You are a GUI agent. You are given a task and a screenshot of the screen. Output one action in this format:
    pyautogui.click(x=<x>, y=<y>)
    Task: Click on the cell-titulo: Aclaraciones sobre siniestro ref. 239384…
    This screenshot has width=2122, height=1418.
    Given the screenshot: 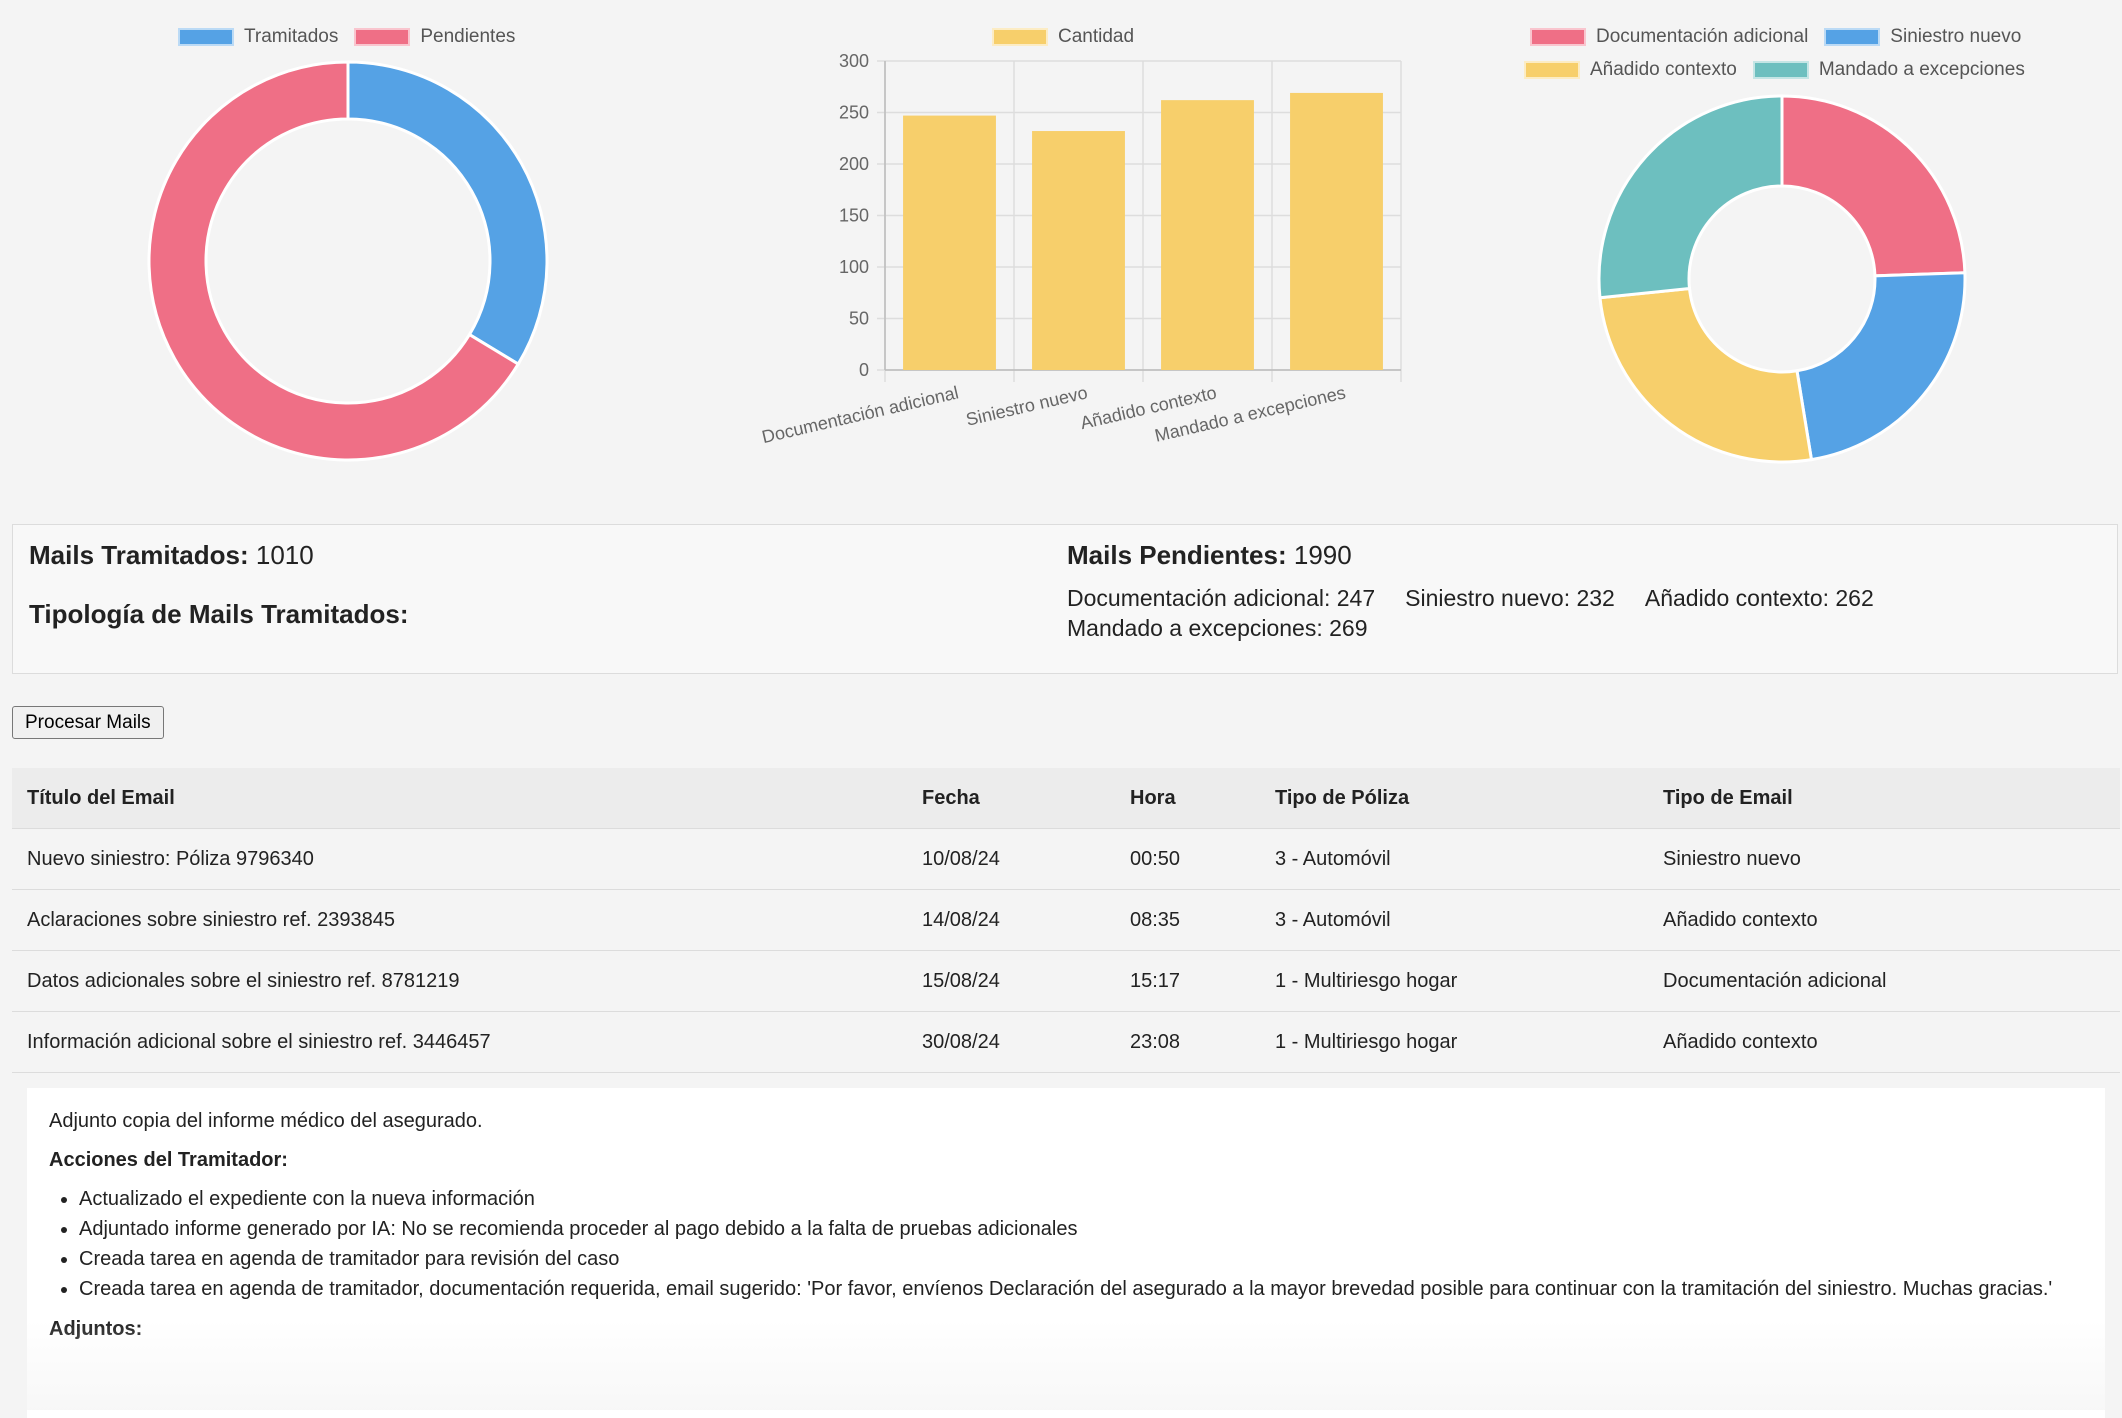 What is the action you would take?
    pyautogui.click(x=459, y=920)
    